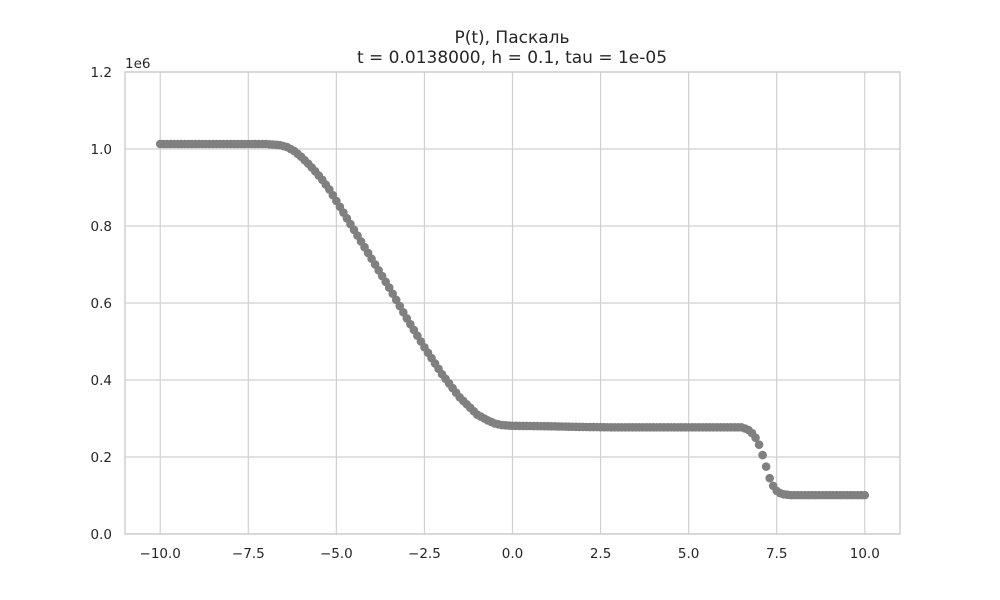 This screenshot has height=600, width=1000. Describe the element at coordinates (101, 73) in the screenshot. I see `y-tick-label: 1.2` at that location.